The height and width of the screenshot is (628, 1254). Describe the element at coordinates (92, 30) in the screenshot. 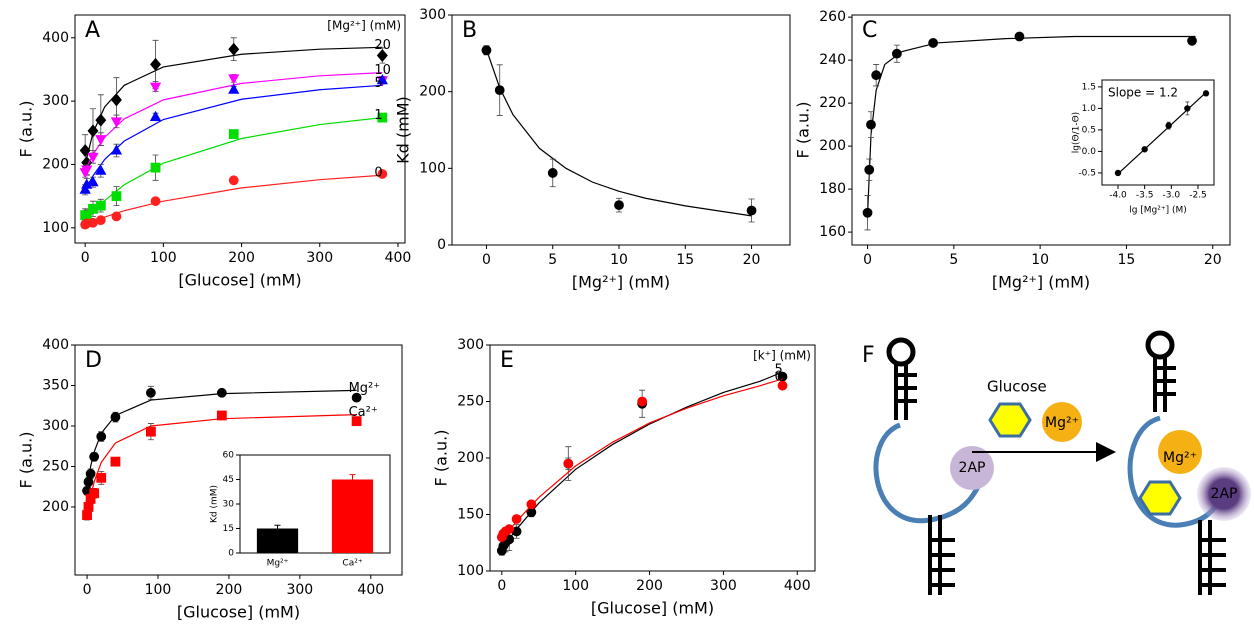

I see `panel-label: A` at that location.